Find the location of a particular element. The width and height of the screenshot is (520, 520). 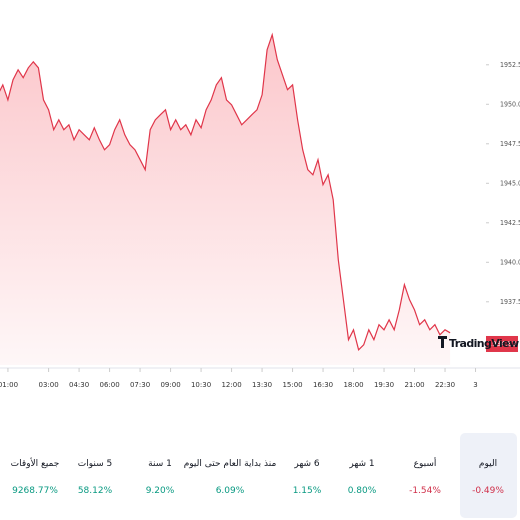

x-tick-label: 01:00 is located at coordinates (9, 385).